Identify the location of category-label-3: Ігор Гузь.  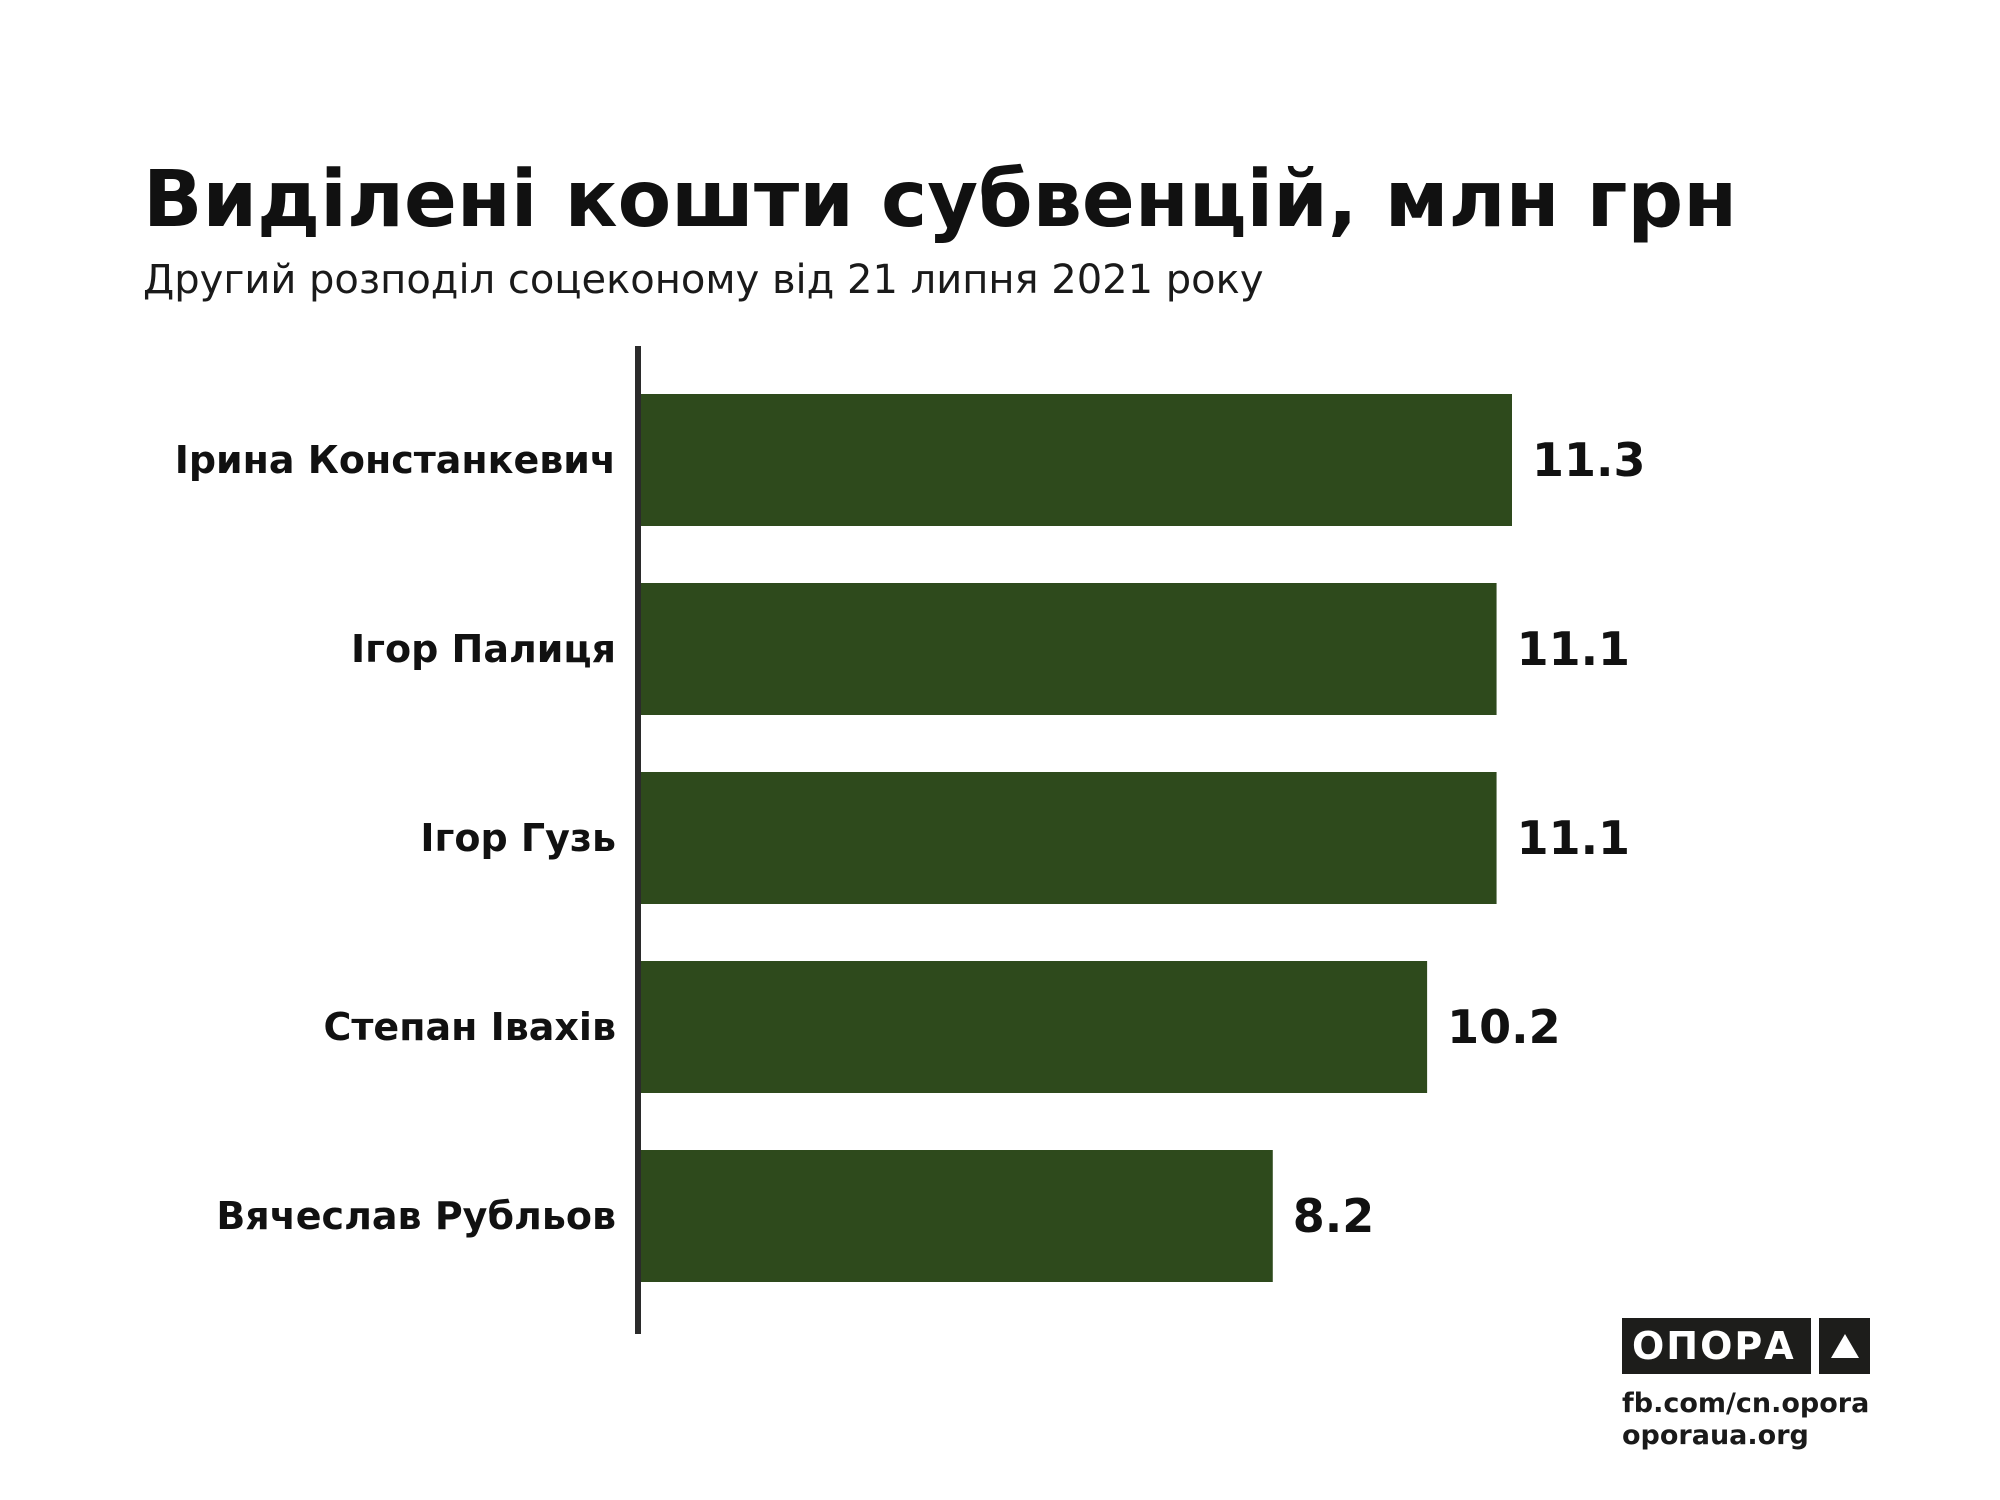
(518, 838).